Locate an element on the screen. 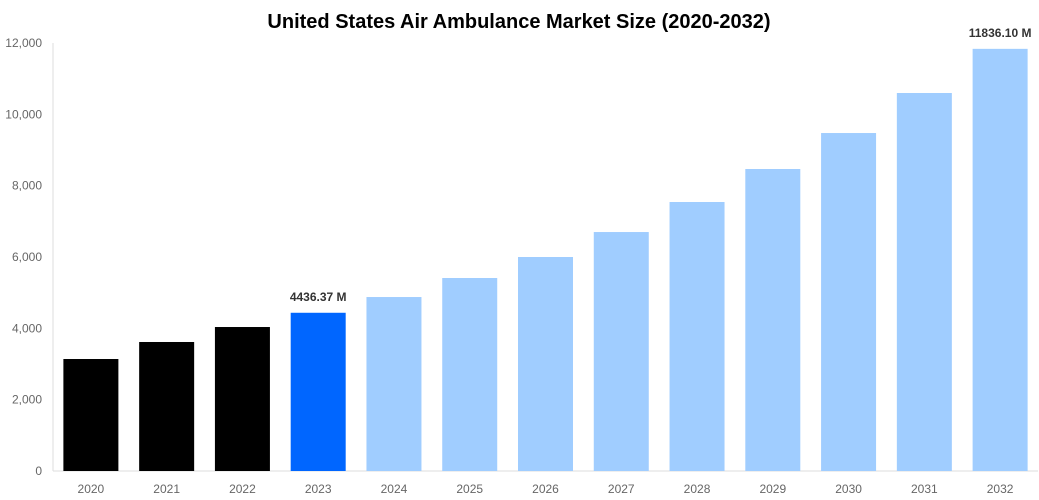 Image resolution: width=1039 pixels, height=500 pixels. x-tick-label: 2022 is located at coordinates (242, 489).